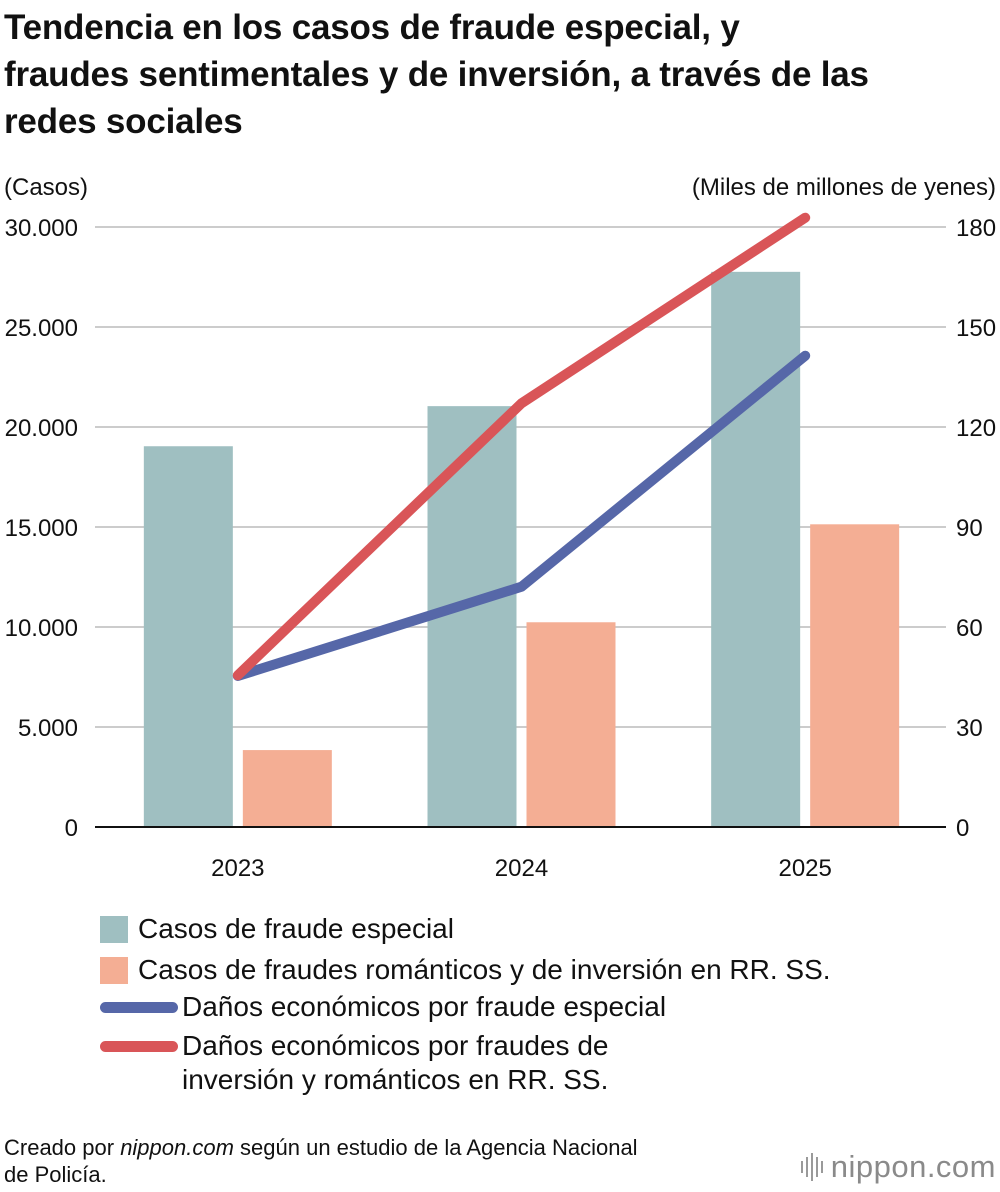 This screenshot has width=1000, height=1192. I want to click on bar-romance-2023, so click(287, 788).